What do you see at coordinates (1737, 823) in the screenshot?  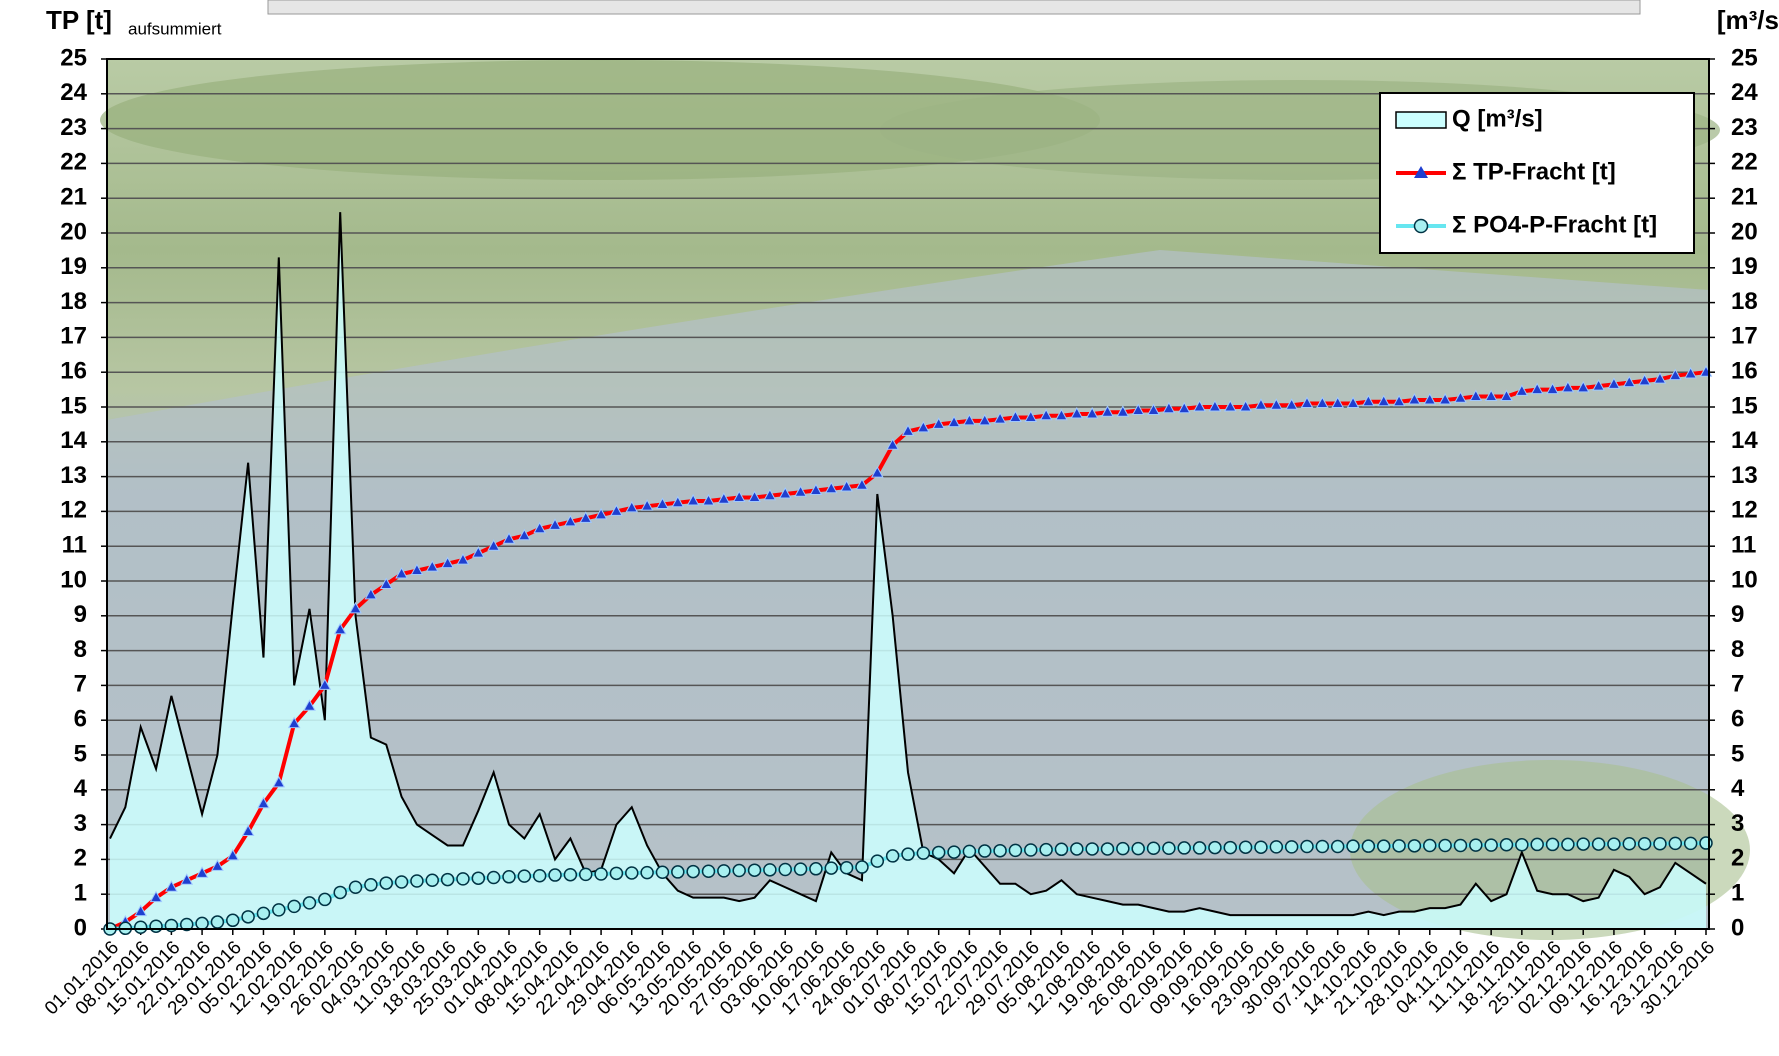 I see `y2-tick-label: 3` at bounding box center [1737, 823].